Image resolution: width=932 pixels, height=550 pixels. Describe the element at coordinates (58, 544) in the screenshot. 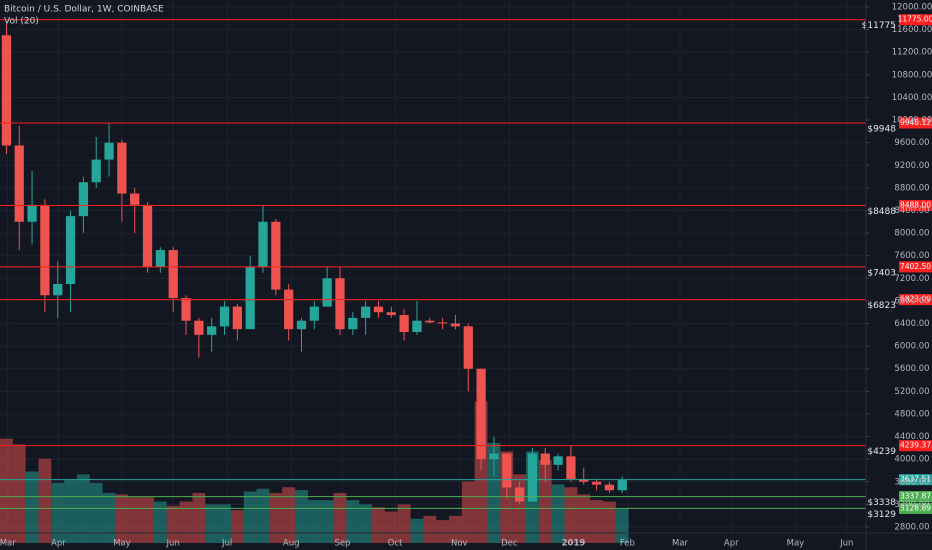

I see `x-tick-label: Apr` at that location.